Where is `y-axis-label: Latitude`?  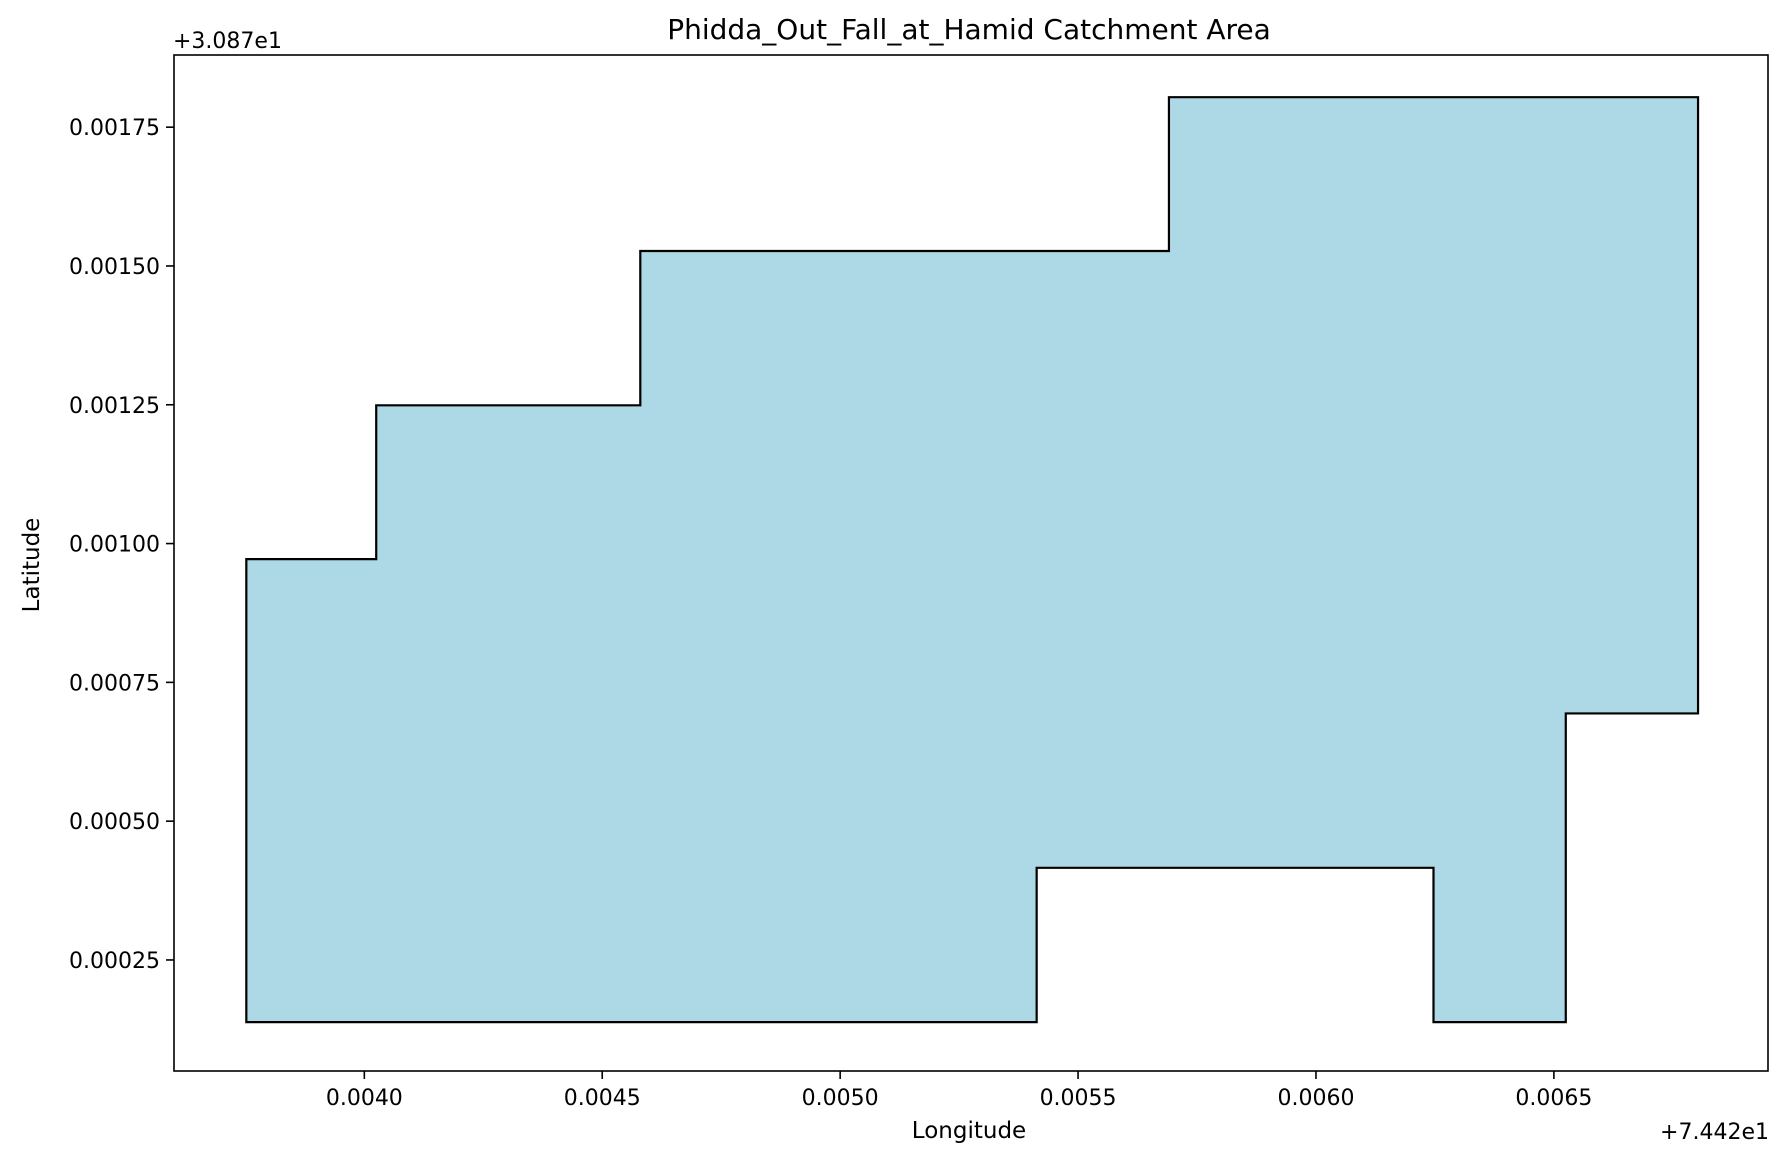 y-axis-label: Latitude is located at coordinates (32, 565).